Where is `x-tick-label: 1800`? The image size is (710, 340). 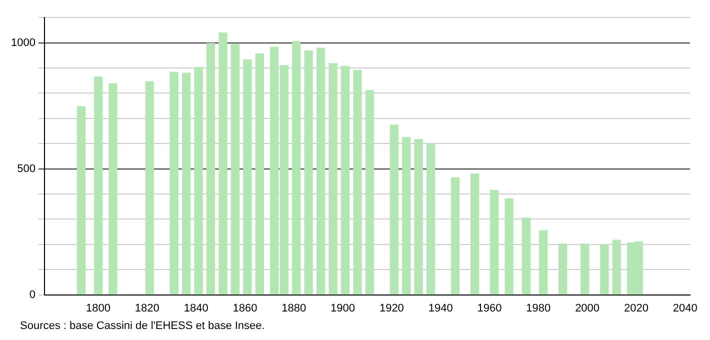
x-tick-label: 1800 is located at coordinates (98, 308).